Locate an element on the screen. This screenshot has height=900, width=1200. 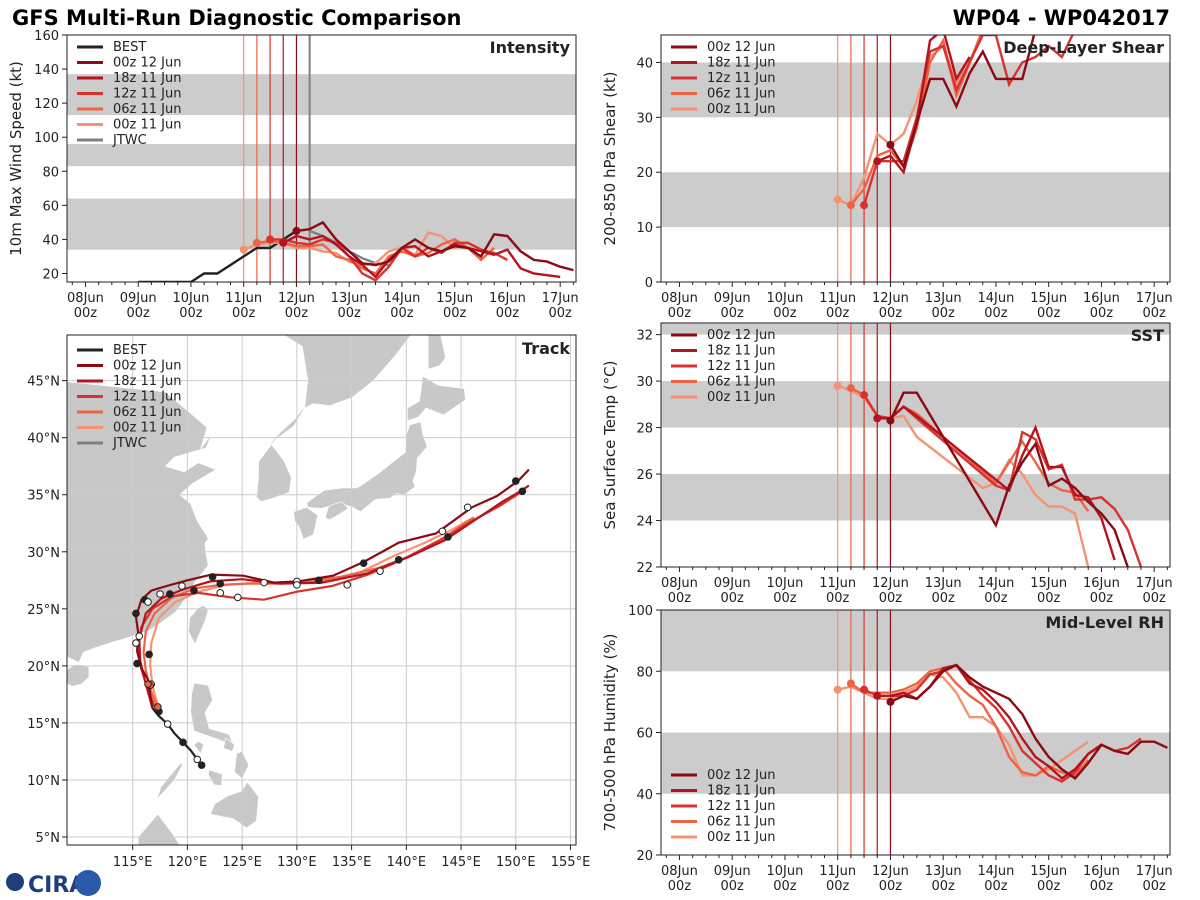
palawan-land is located at coordinates (170, 781).